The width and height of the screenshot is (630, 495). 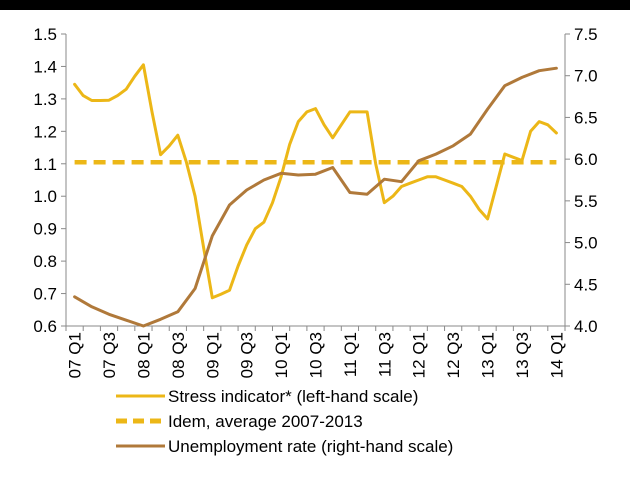 I want to click on x-tick-label: 08 Q3, so click(x=178, y=355).